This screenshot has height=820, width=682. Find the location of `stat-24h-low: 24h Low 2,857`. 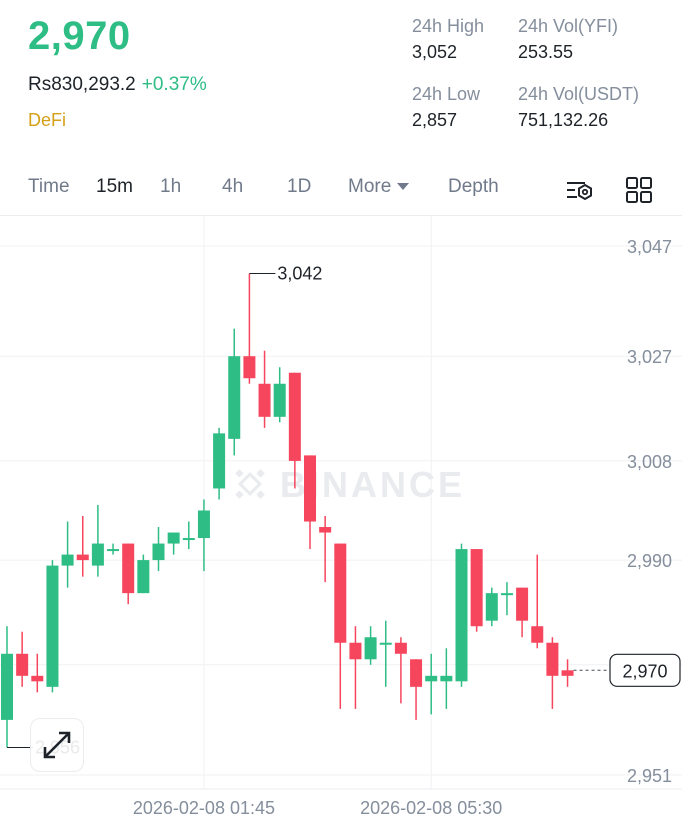

stat-24h-low: 24h Low 2,857 is located at coordinates (446, 107).